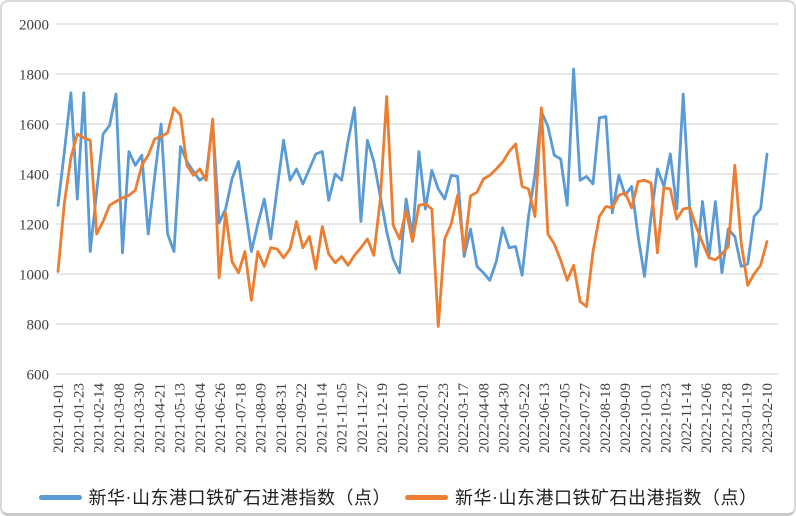 The height and width of the screenshot is (516, 796). I want to click on y-tick-label: 800, so click(38, 326).